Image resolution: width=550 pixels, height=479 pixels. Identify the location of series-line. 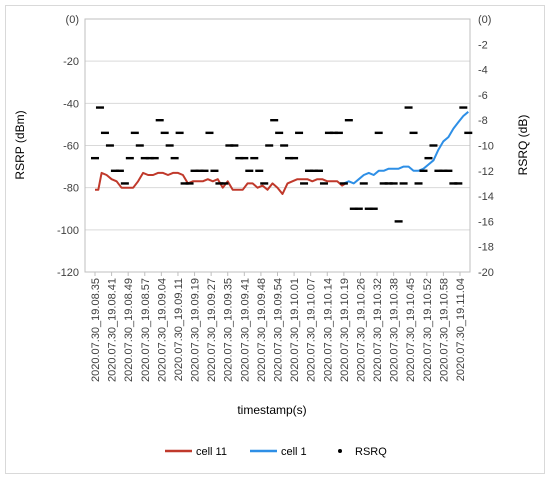
(406, 148).